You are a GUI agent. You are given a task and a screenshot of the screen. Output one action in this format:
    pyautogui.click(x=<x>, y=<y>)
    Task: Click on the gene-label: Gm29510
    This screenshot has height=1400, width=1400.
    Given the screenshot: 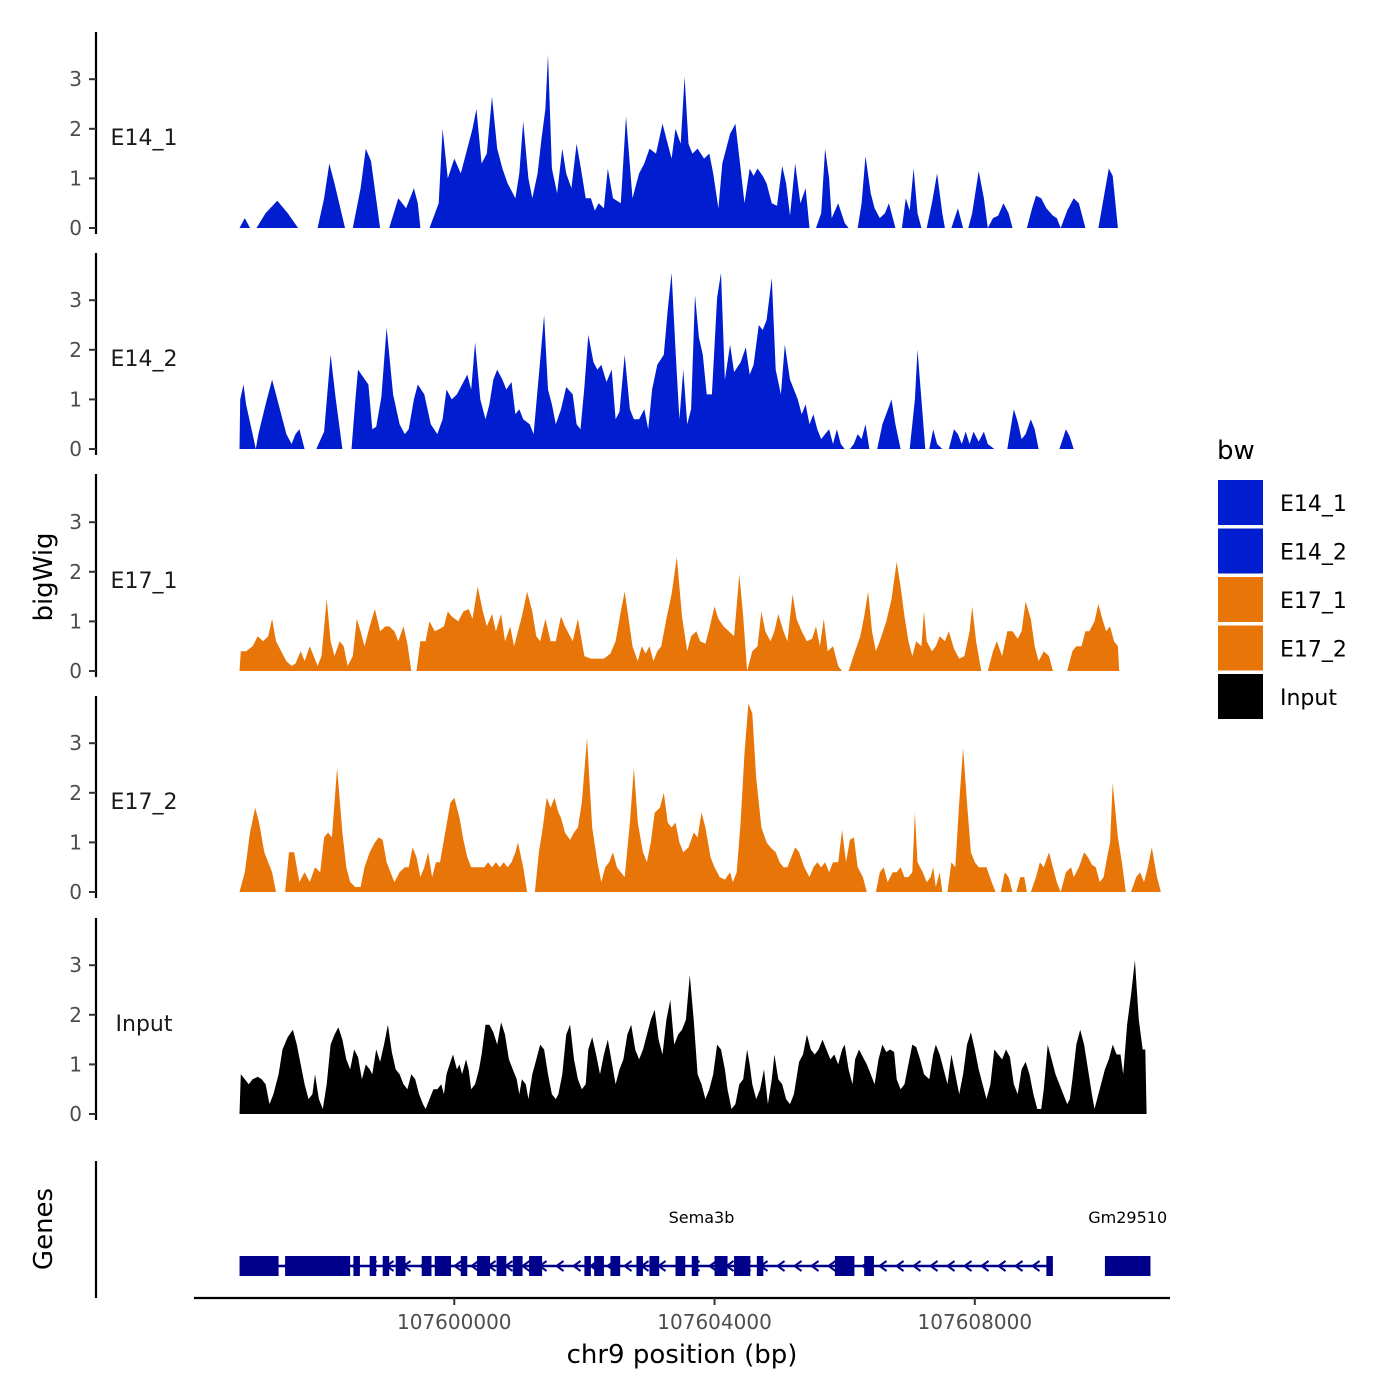 What is the action you would take?
    pyautogui.click(x=1127, y=1217)
    